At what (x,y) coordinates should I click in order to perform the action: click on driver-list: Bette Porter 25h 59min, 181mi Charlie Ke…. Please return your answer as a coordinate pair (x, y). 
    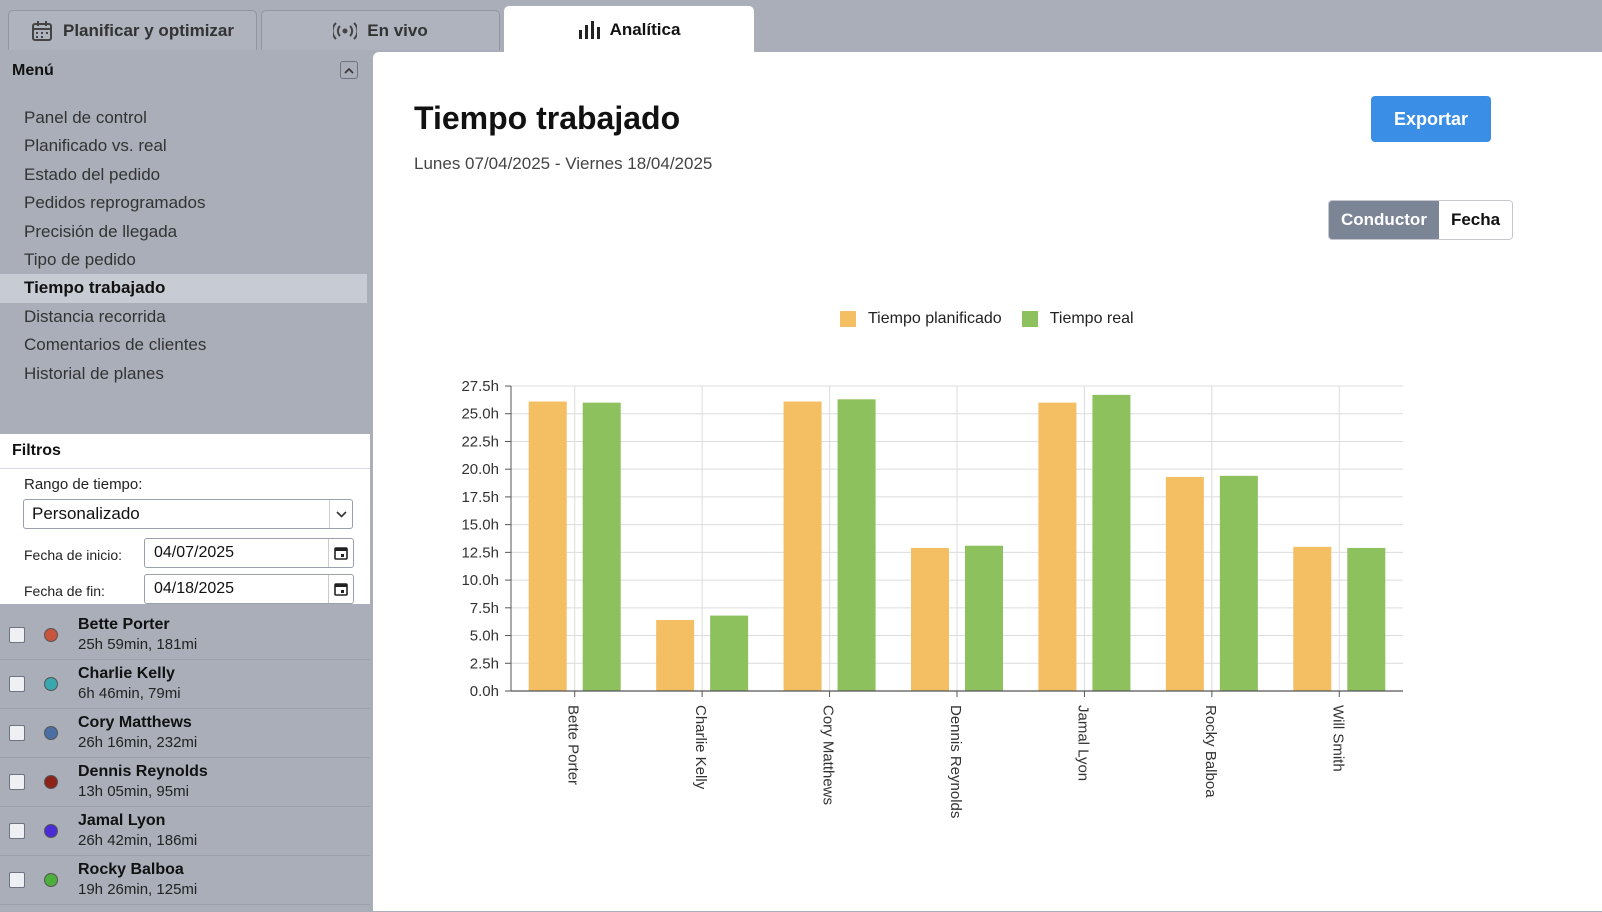
    Looking at the image, I should click on (185, 762).